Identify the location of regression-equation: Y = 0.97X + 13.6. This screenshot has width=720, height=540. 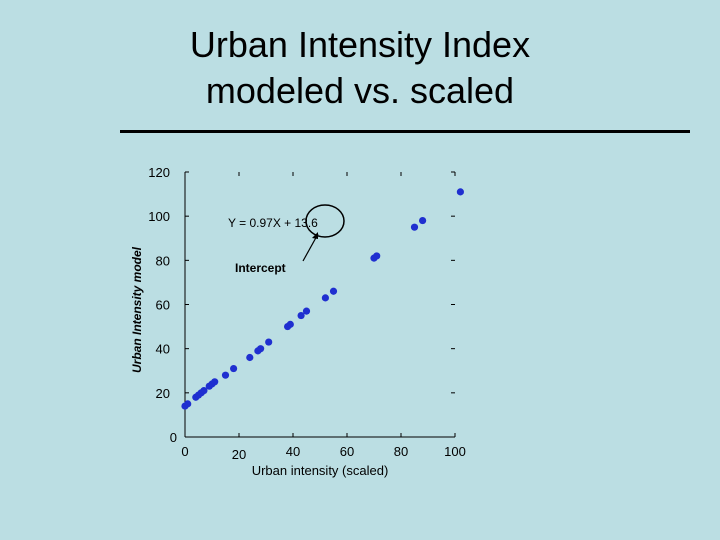
(273, 223).